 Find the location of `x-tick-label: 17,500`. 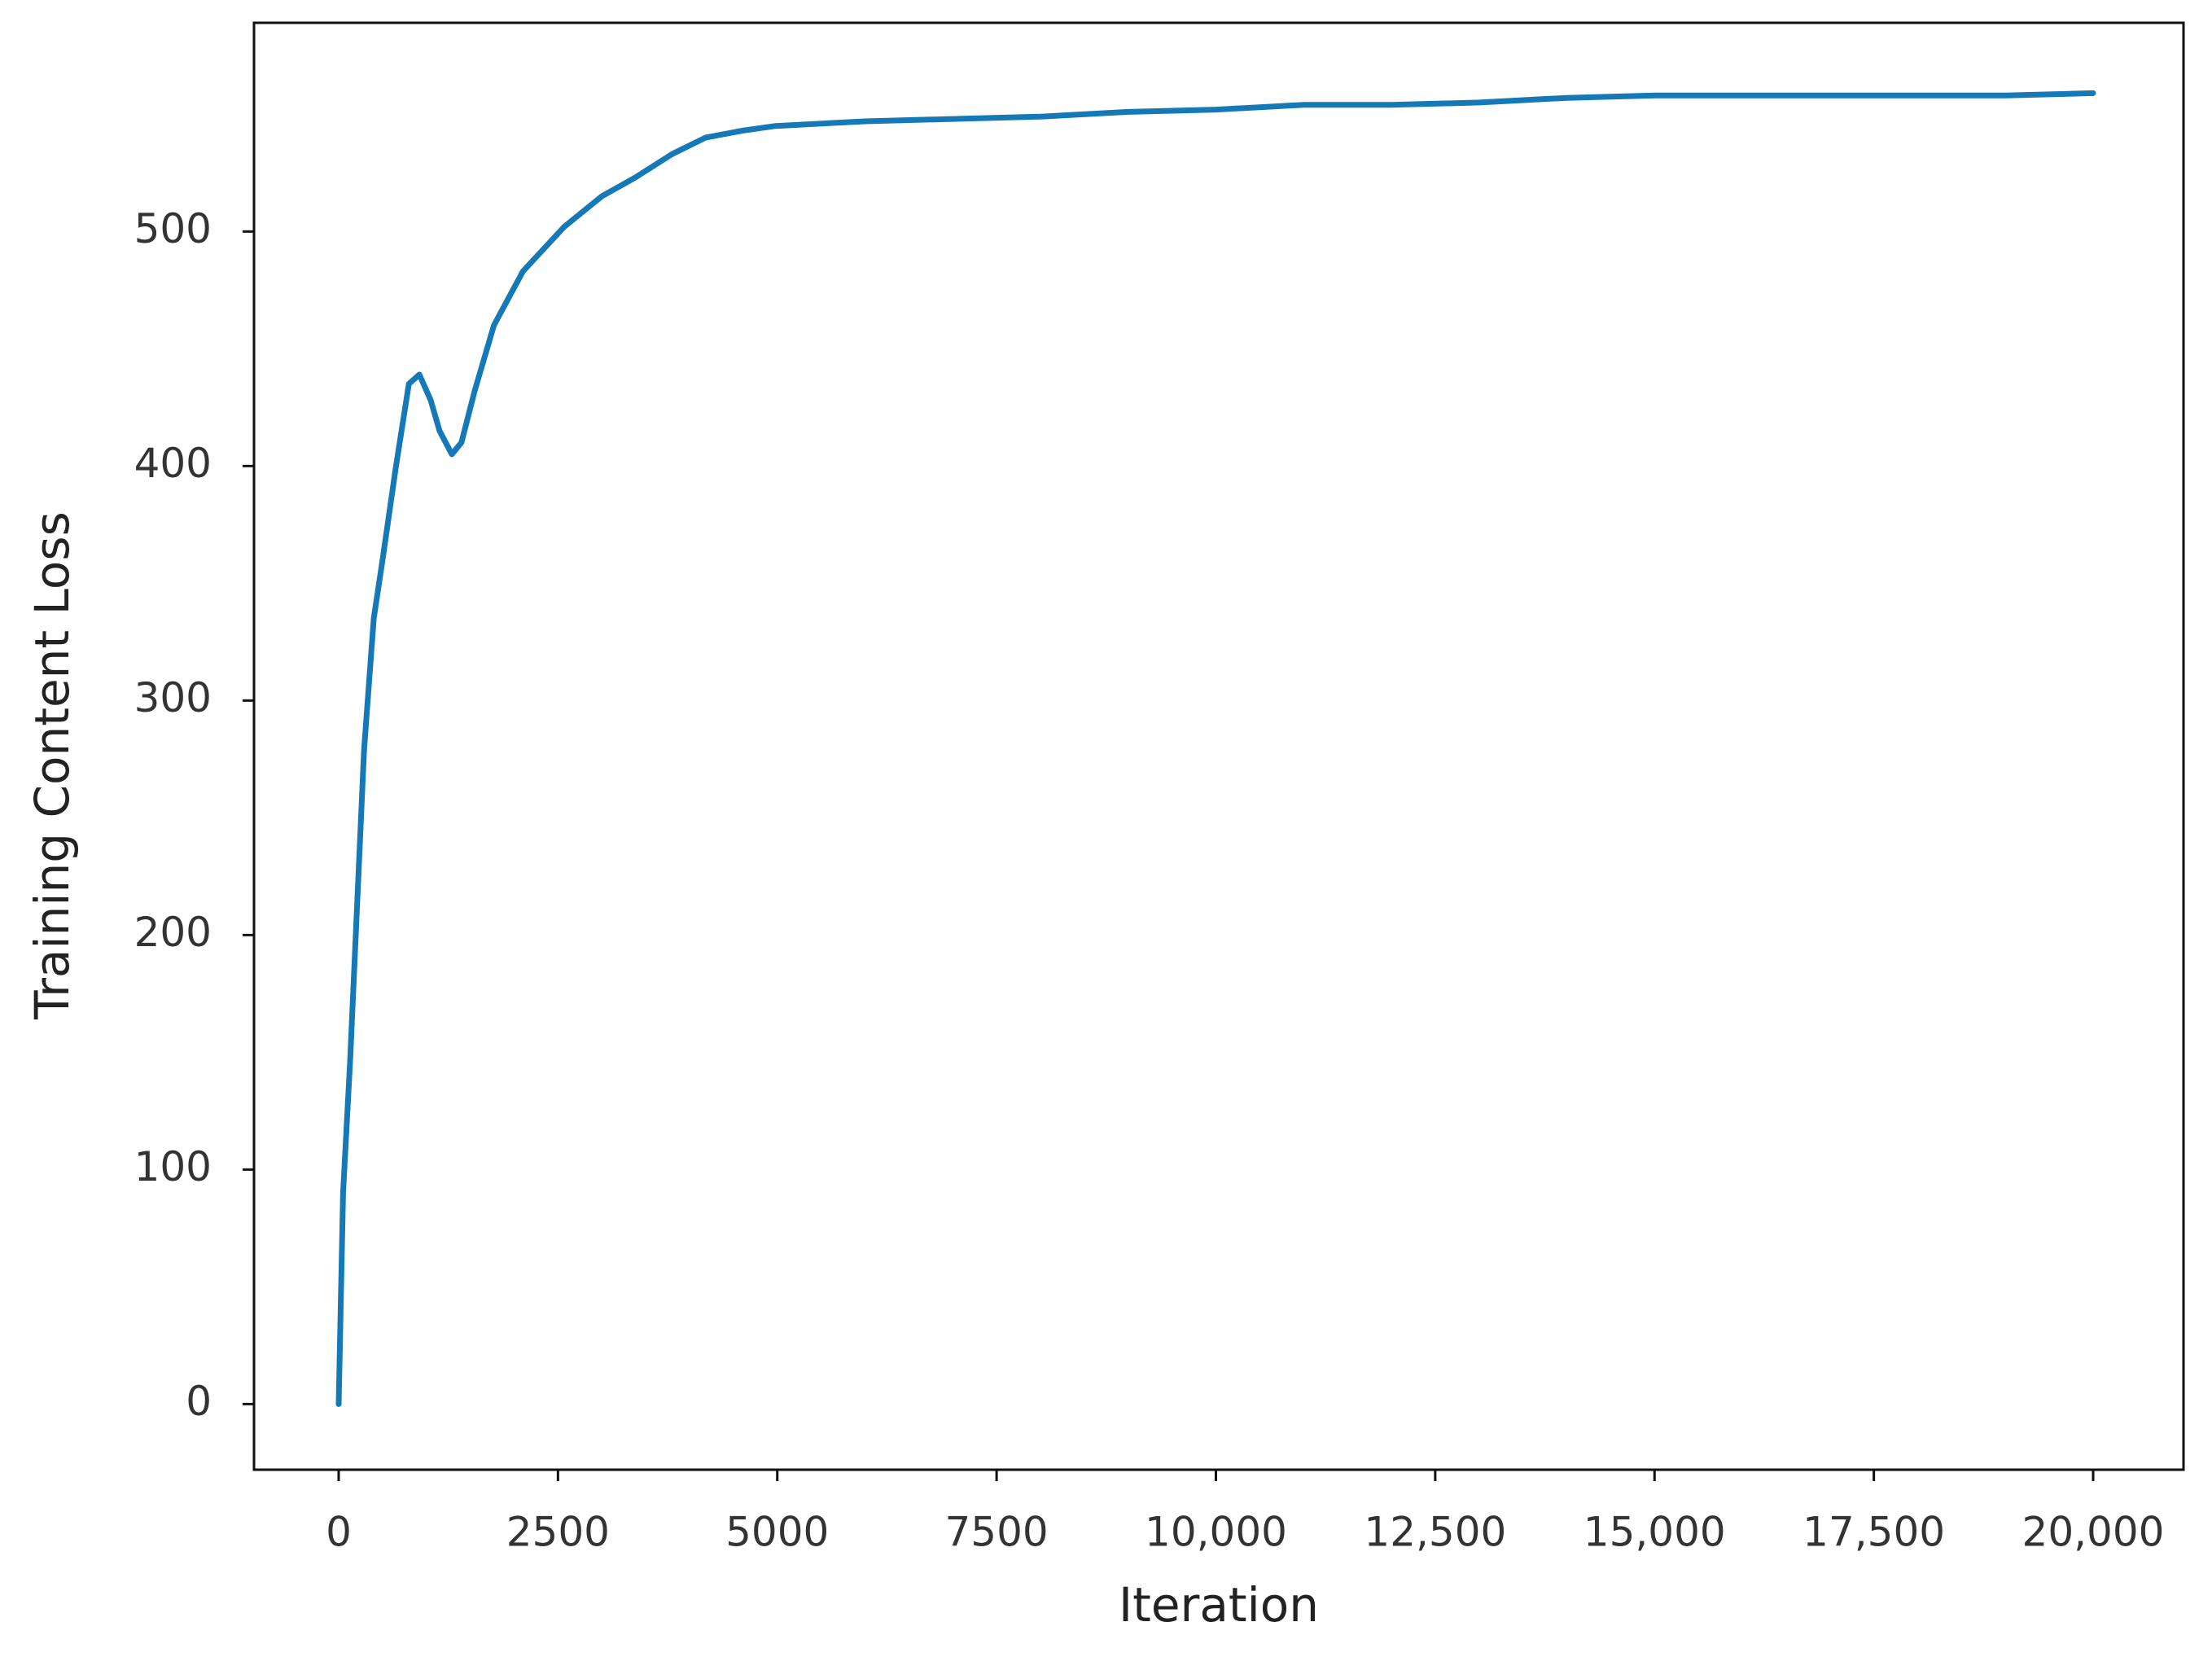

x-tick-label: 17,500 is located at coordinates (1873, 1532).